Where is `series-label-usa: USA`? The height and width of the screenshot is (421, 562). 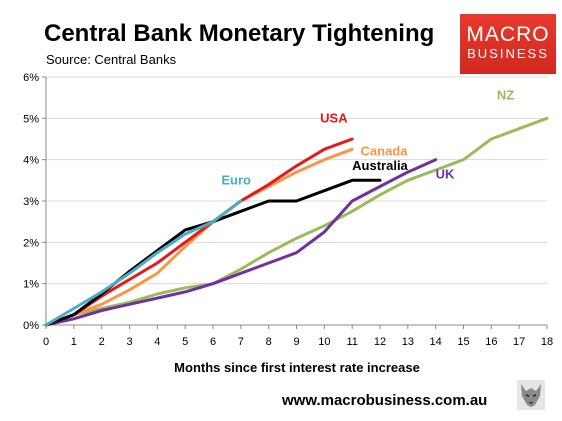
series-label-usa: USA is located at coordinates (334, 117).